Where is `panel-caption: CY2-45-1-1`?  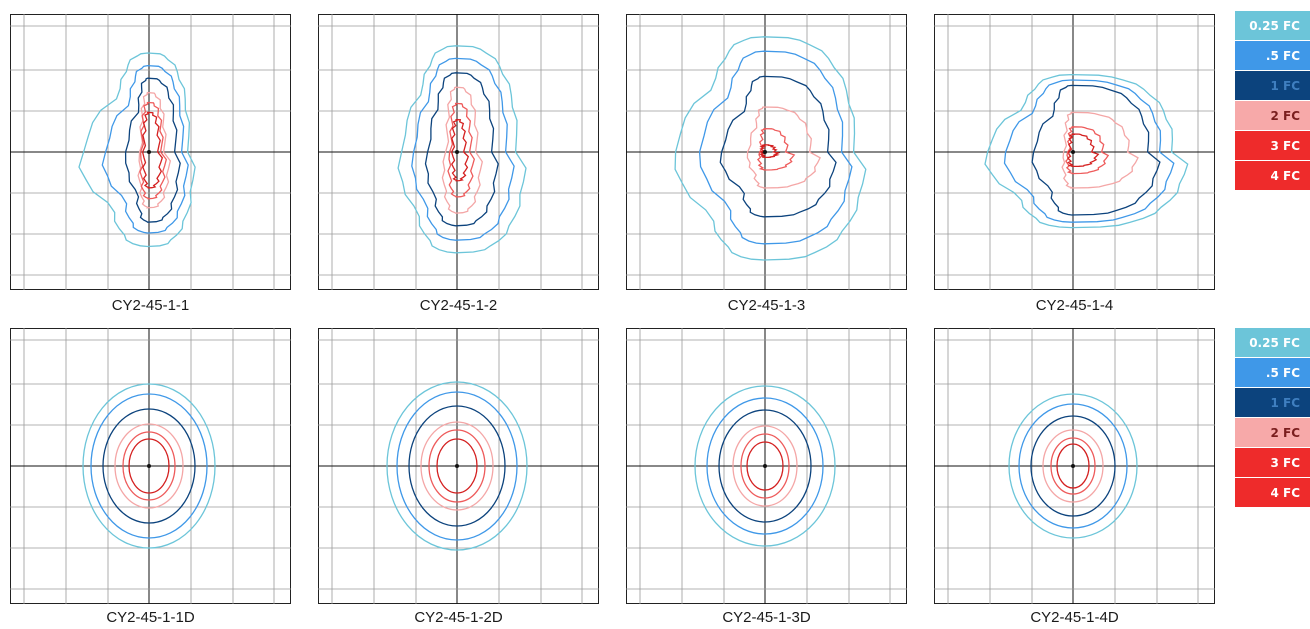
panel-caption: CY2-45-1-1 is located at coordinates (150, 305).